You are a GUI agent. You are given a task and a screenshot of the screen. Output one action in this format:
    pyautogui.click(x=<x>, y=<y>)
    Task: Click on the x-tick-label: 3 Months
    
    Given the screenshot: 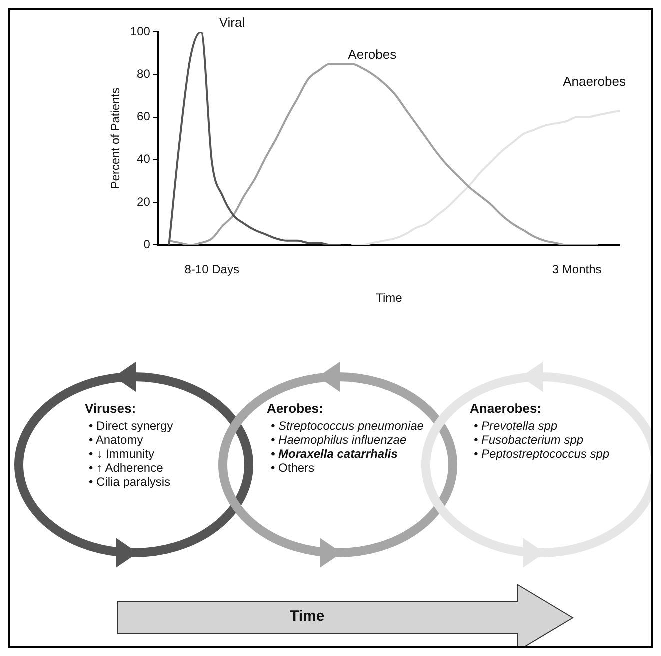 What is the action you would take?
    pyautogui.click(x=577, y=269)
    